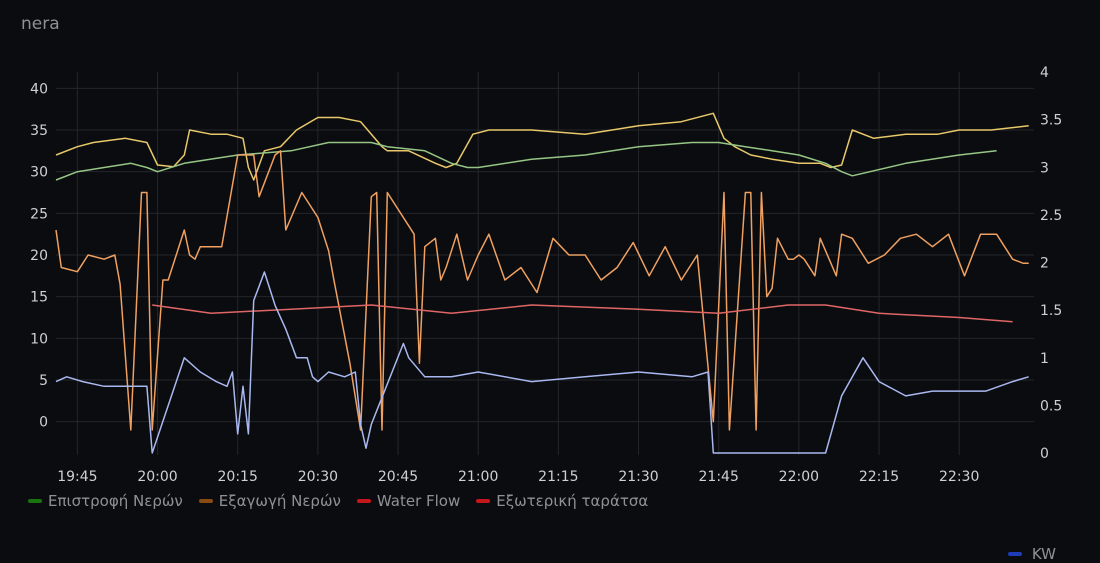  What do you see at coordinates (77, 477) in the screenshot?
I see `x-tick: 19:45` at bounding box center [77, 477].